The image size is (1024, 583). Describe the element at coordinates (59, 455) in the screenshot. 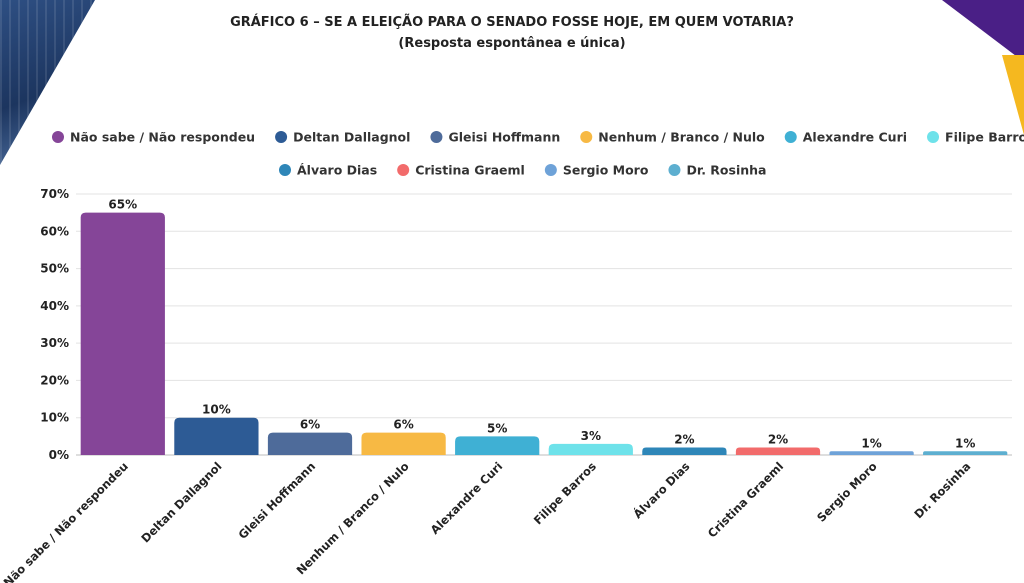

I see `y-tick-label: 0%` at that location.